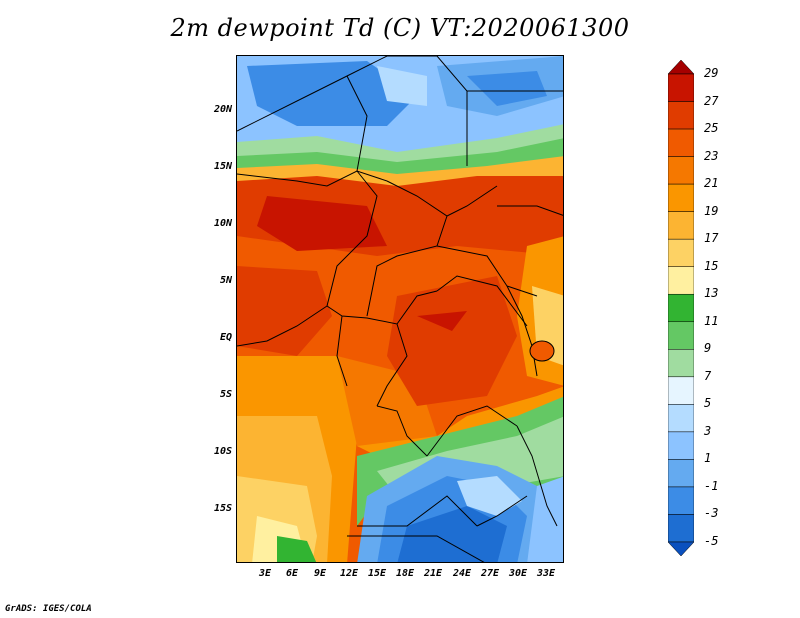  Describe the element at coordinates (711, 293) in the screenshot. I see `colorbar-label: 13` at that location.